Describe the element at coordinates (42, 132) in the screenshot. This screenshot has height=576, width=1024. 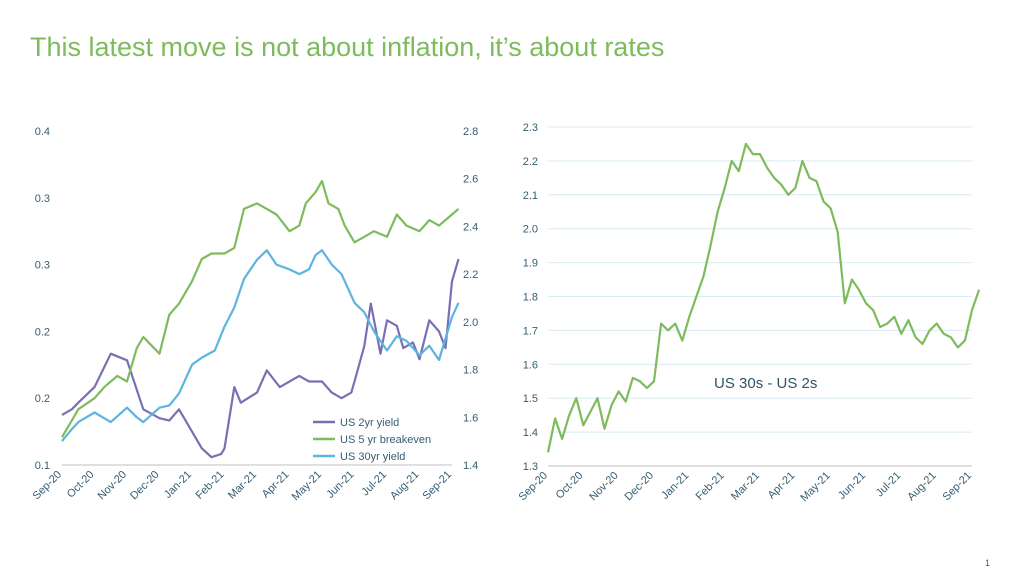
I see `y-left-tick-label: 0.4` at that location.